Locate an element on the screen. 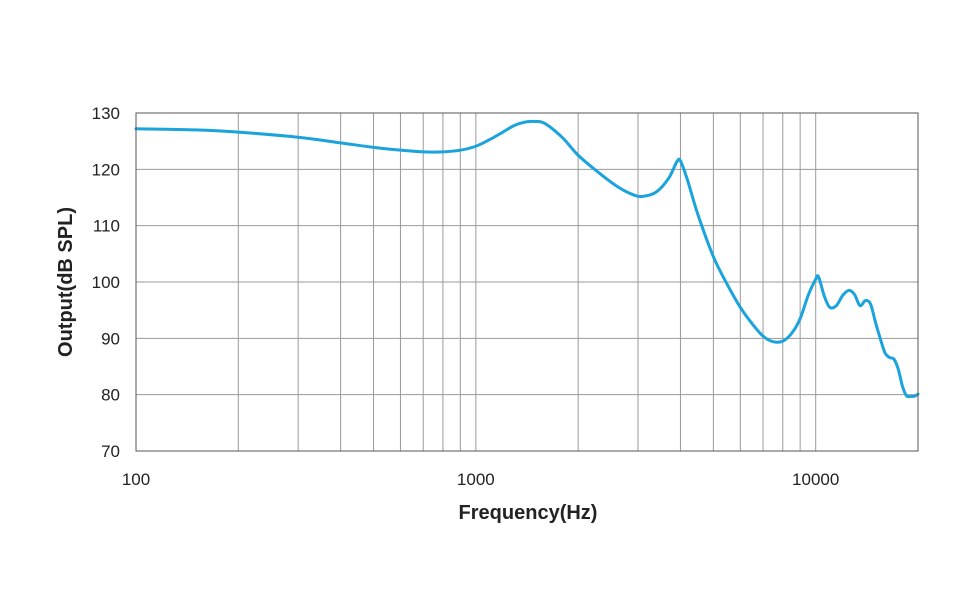 The width and height of the screenshot is (976, 613). x-axis-title: Frequency(Hz) is located at coordinates (528, 513).